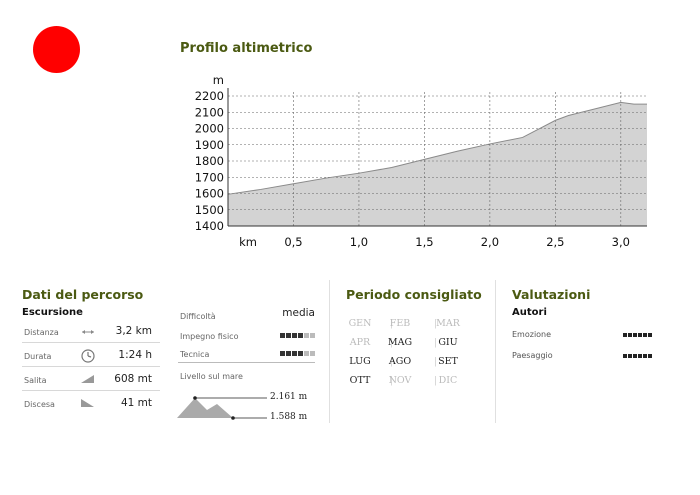 This screenshot has height=495, width=700. I want to click on altitude-max: 2.161 m, so click(289, 397).